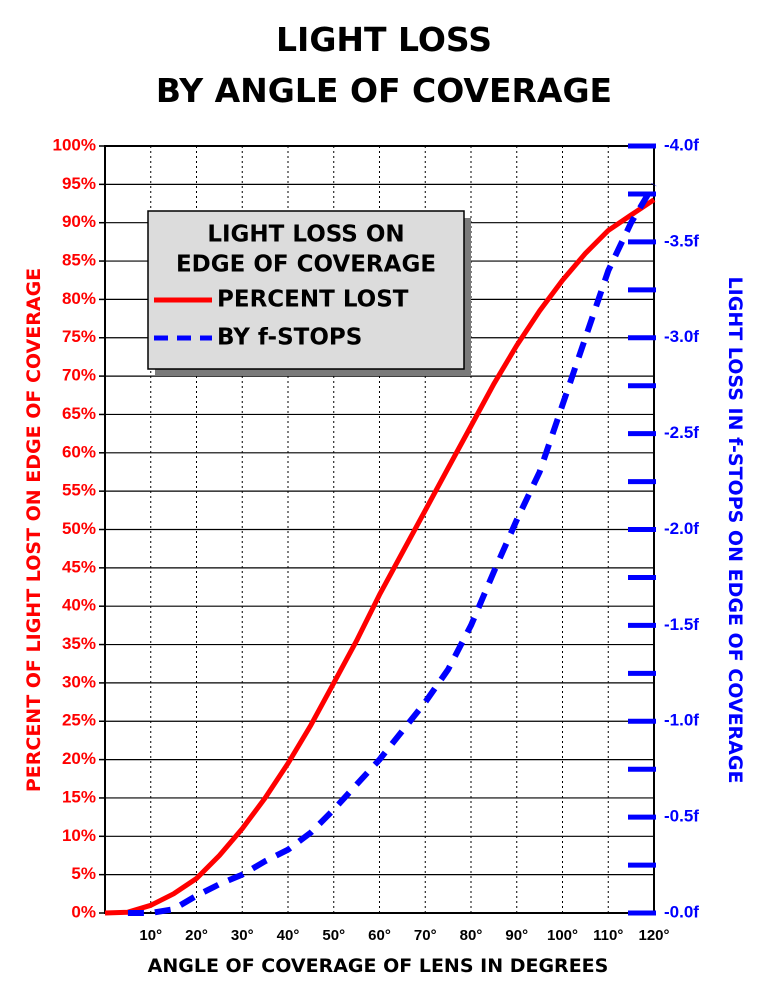  What do you see at coordinates (79, 643) in the screenshot?
I see `y-tick-label: 35%` at bounding box center [79, 643].